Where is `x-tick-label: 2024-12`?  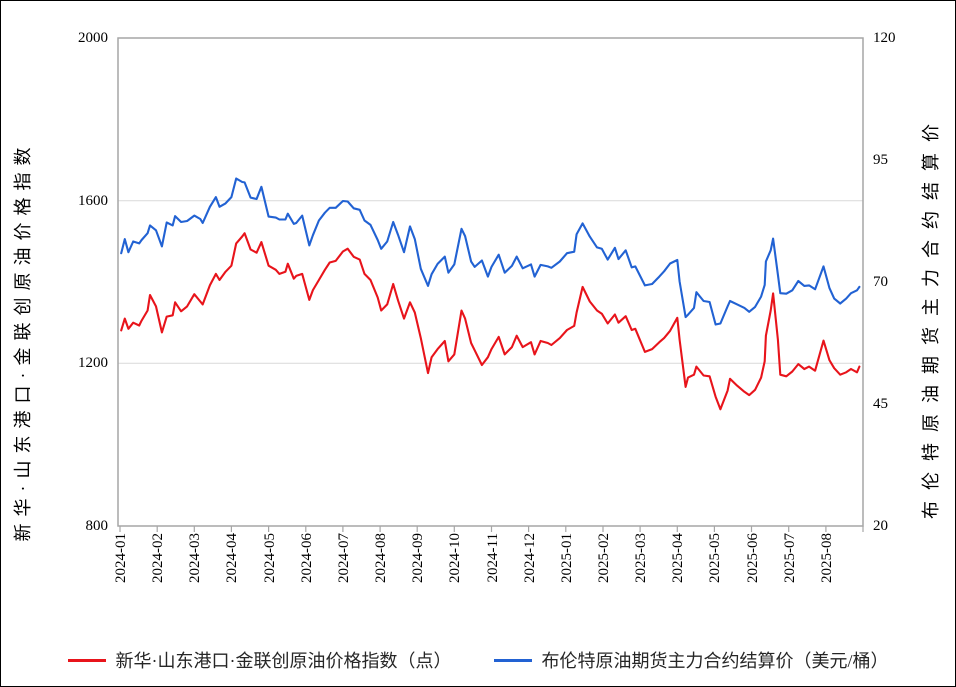 x-tick-label: 2024-12 is located at coordinates (529, 558).